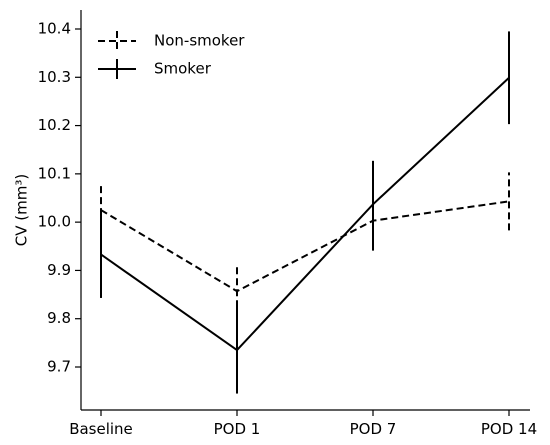  I want to click on x-tick-label: POD 14, so click(509, 429).